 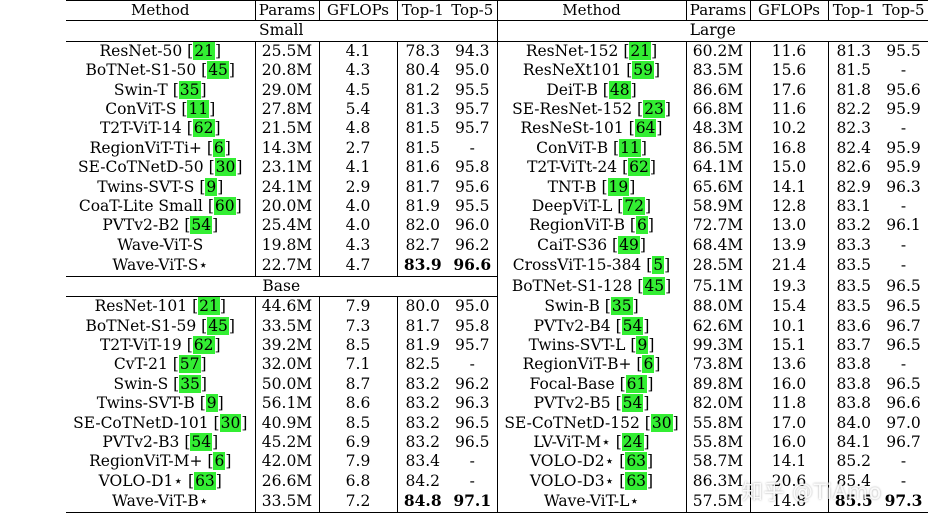 What do you see at coordinates (287, 187) in the screenshot?
I see `params-cell: 24.1M` at bounding box center [287, 187].